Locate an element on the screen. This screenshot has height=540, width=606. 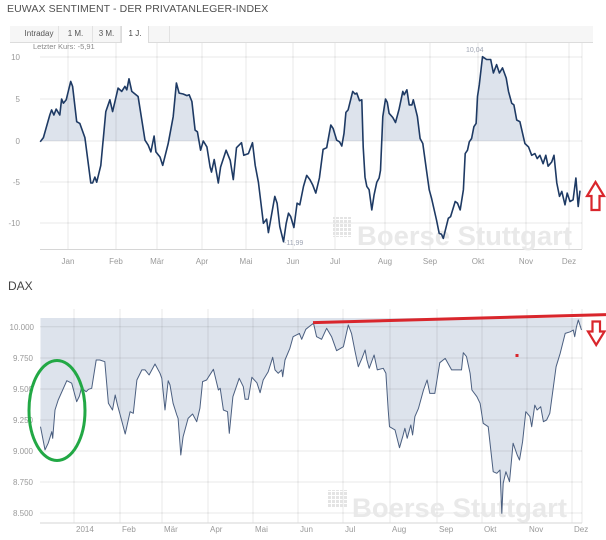
sentiment-y-axis: 10 5 0 -5 -10 is located at coordinates (14, 140).